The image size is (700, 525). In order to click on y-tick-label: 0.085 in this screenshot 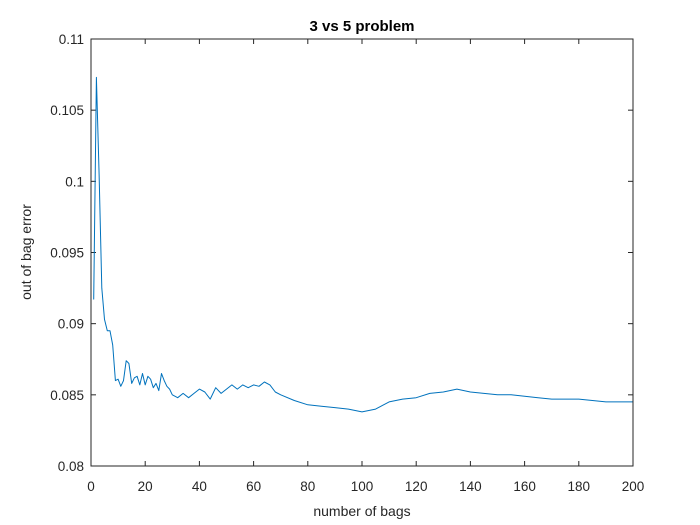, I will do `click(67, 395)`.